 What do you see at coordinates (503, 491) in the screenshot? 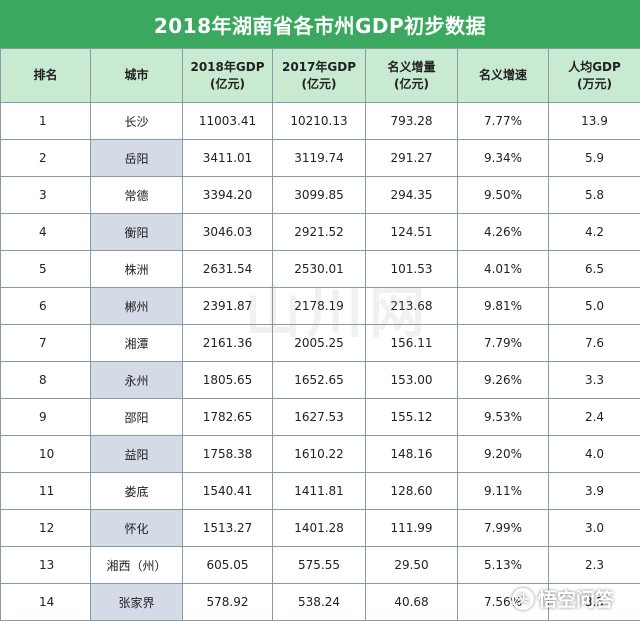
I see `growth-cell: 9.11%` at bounding box center [503, 491].